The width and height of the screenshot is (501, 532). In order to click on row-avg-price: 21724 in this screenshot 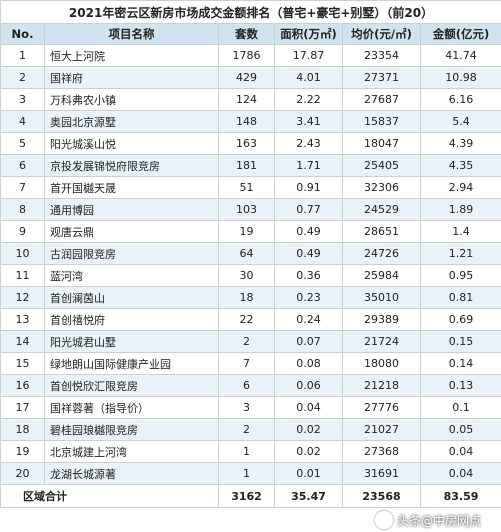, I will do `click(381, 341)`.